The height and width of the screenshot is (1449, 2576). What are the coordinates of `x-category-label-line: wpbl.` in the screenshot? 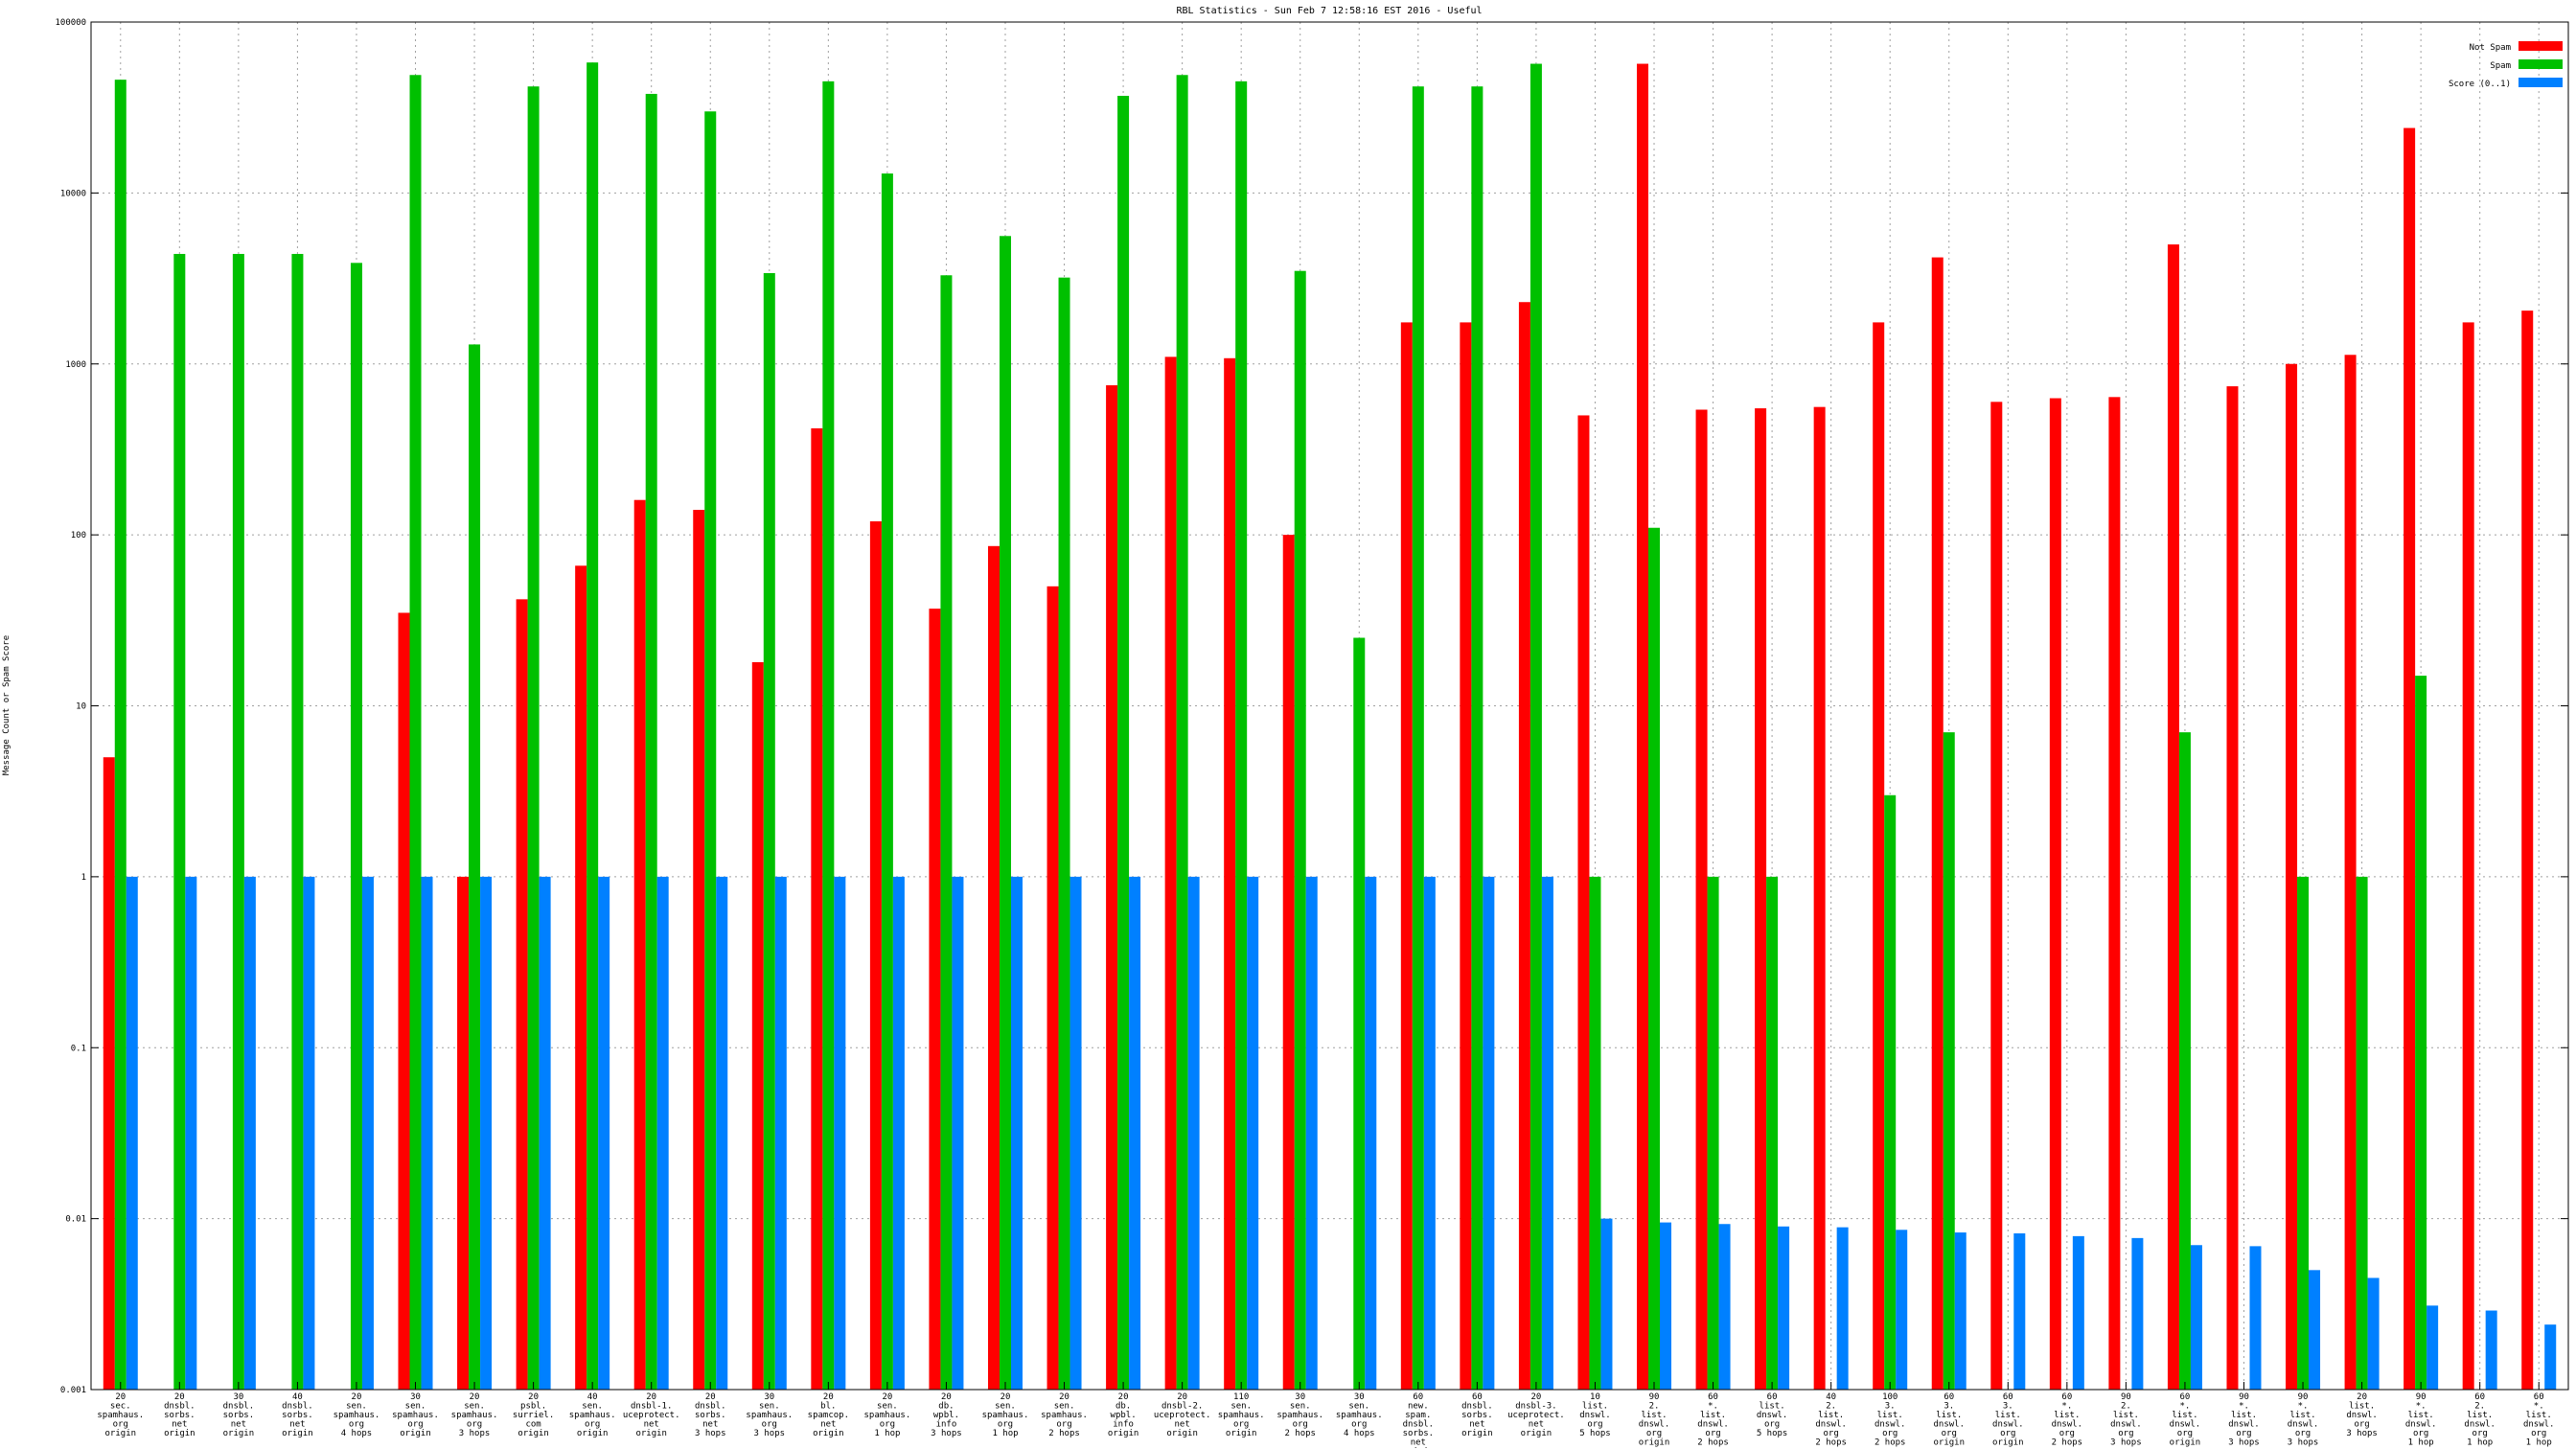 It's located at (1124, 1415).